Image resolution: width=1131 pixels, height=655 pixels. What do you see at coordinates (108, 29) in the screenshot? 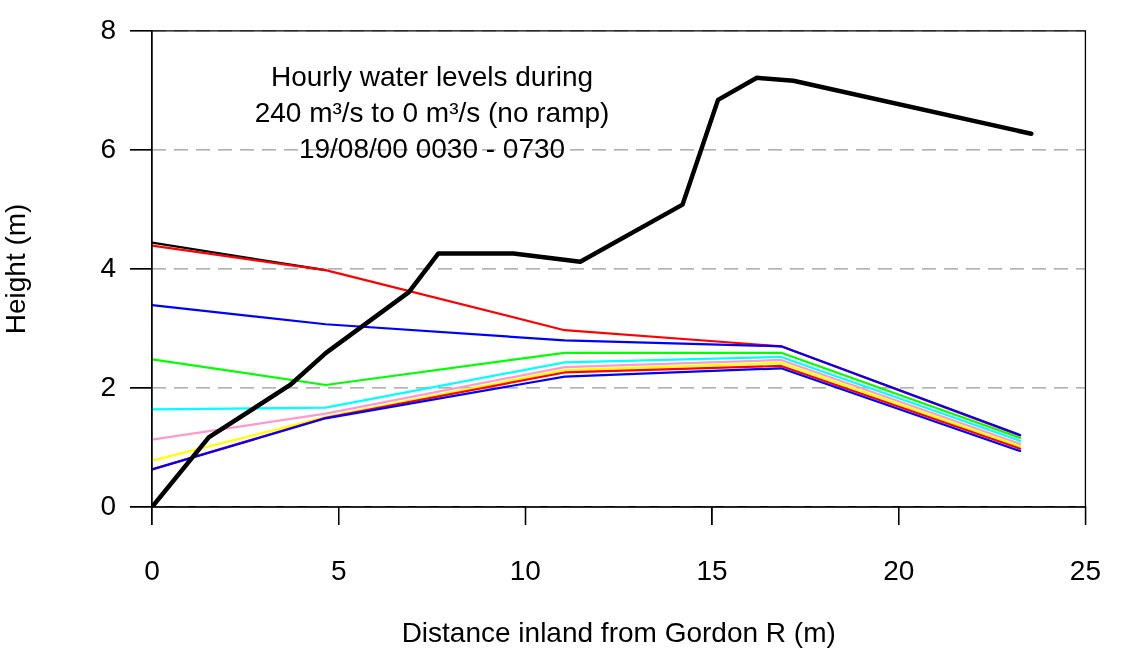
I see `y-tick-label: 8` at bounding box center [108, 29].